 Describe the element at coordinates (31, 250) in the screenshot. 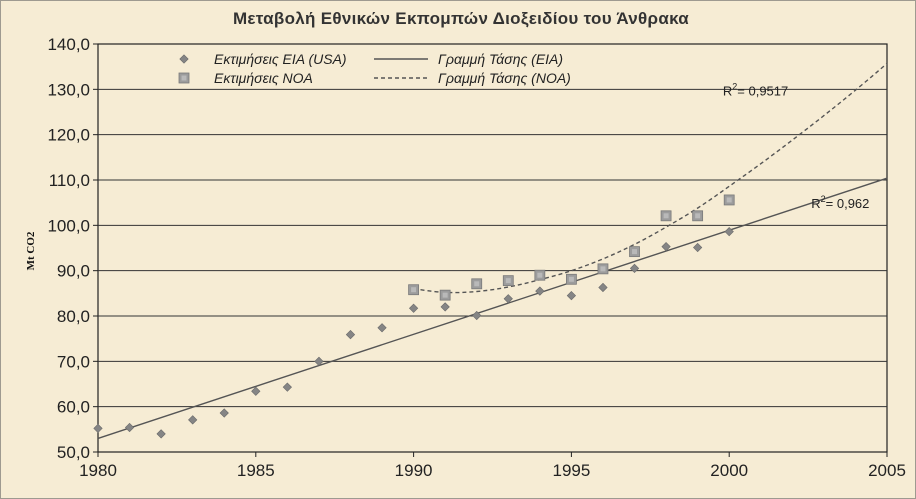

I see `y-axis-label: Mt CO2` at that location.